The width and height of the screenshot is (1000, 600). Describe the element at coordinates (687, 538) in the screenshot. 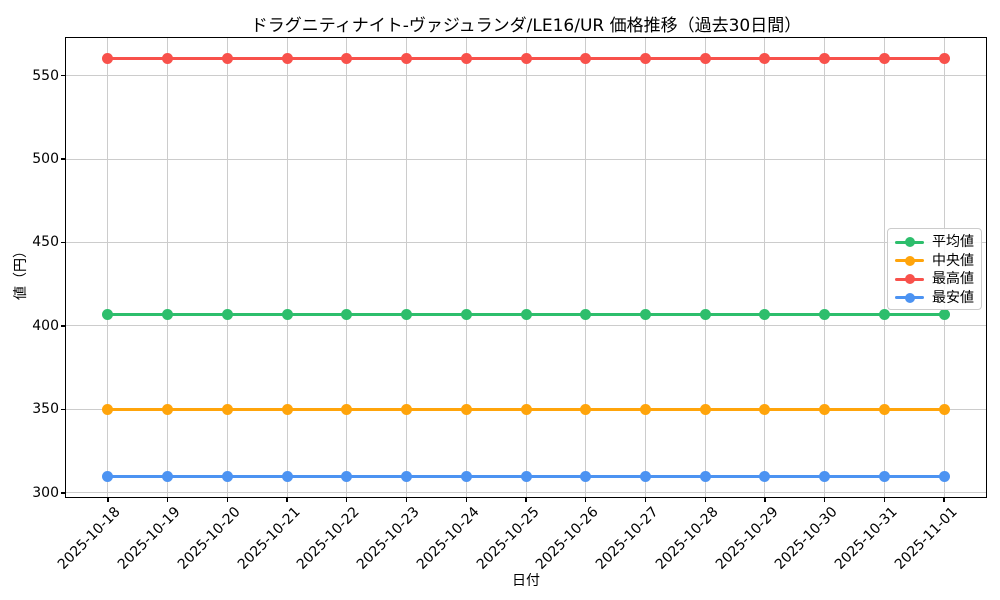

I see `x-tick-label: 2025-10-28` at that location.